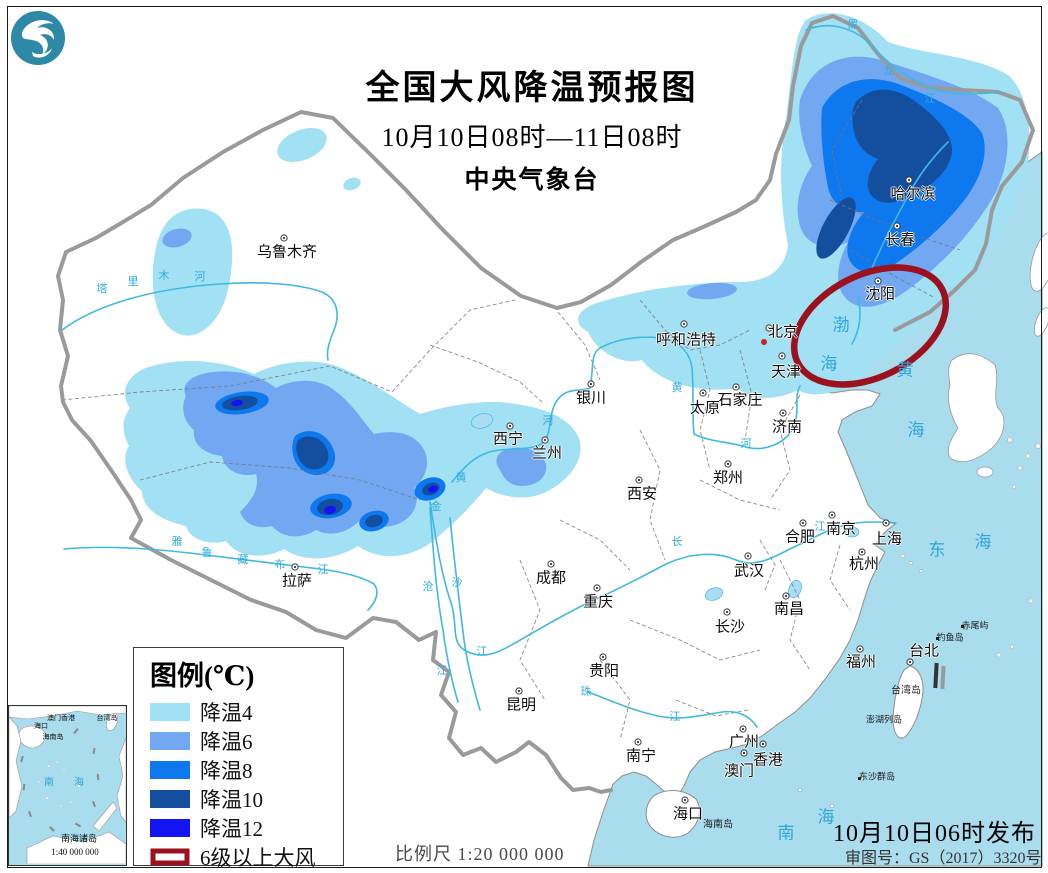 The width and height of the screenshot is (1048, 873). What do you see at coordinates (768, 760) in the screenshot?
I see `city-label-hongkong: 香港` at bounding box center [768, 760].